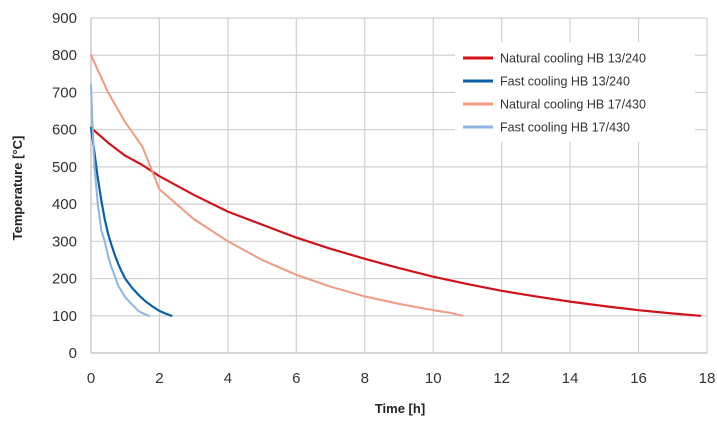  I want to click on y-tick-label: 500, so click(64, 167).